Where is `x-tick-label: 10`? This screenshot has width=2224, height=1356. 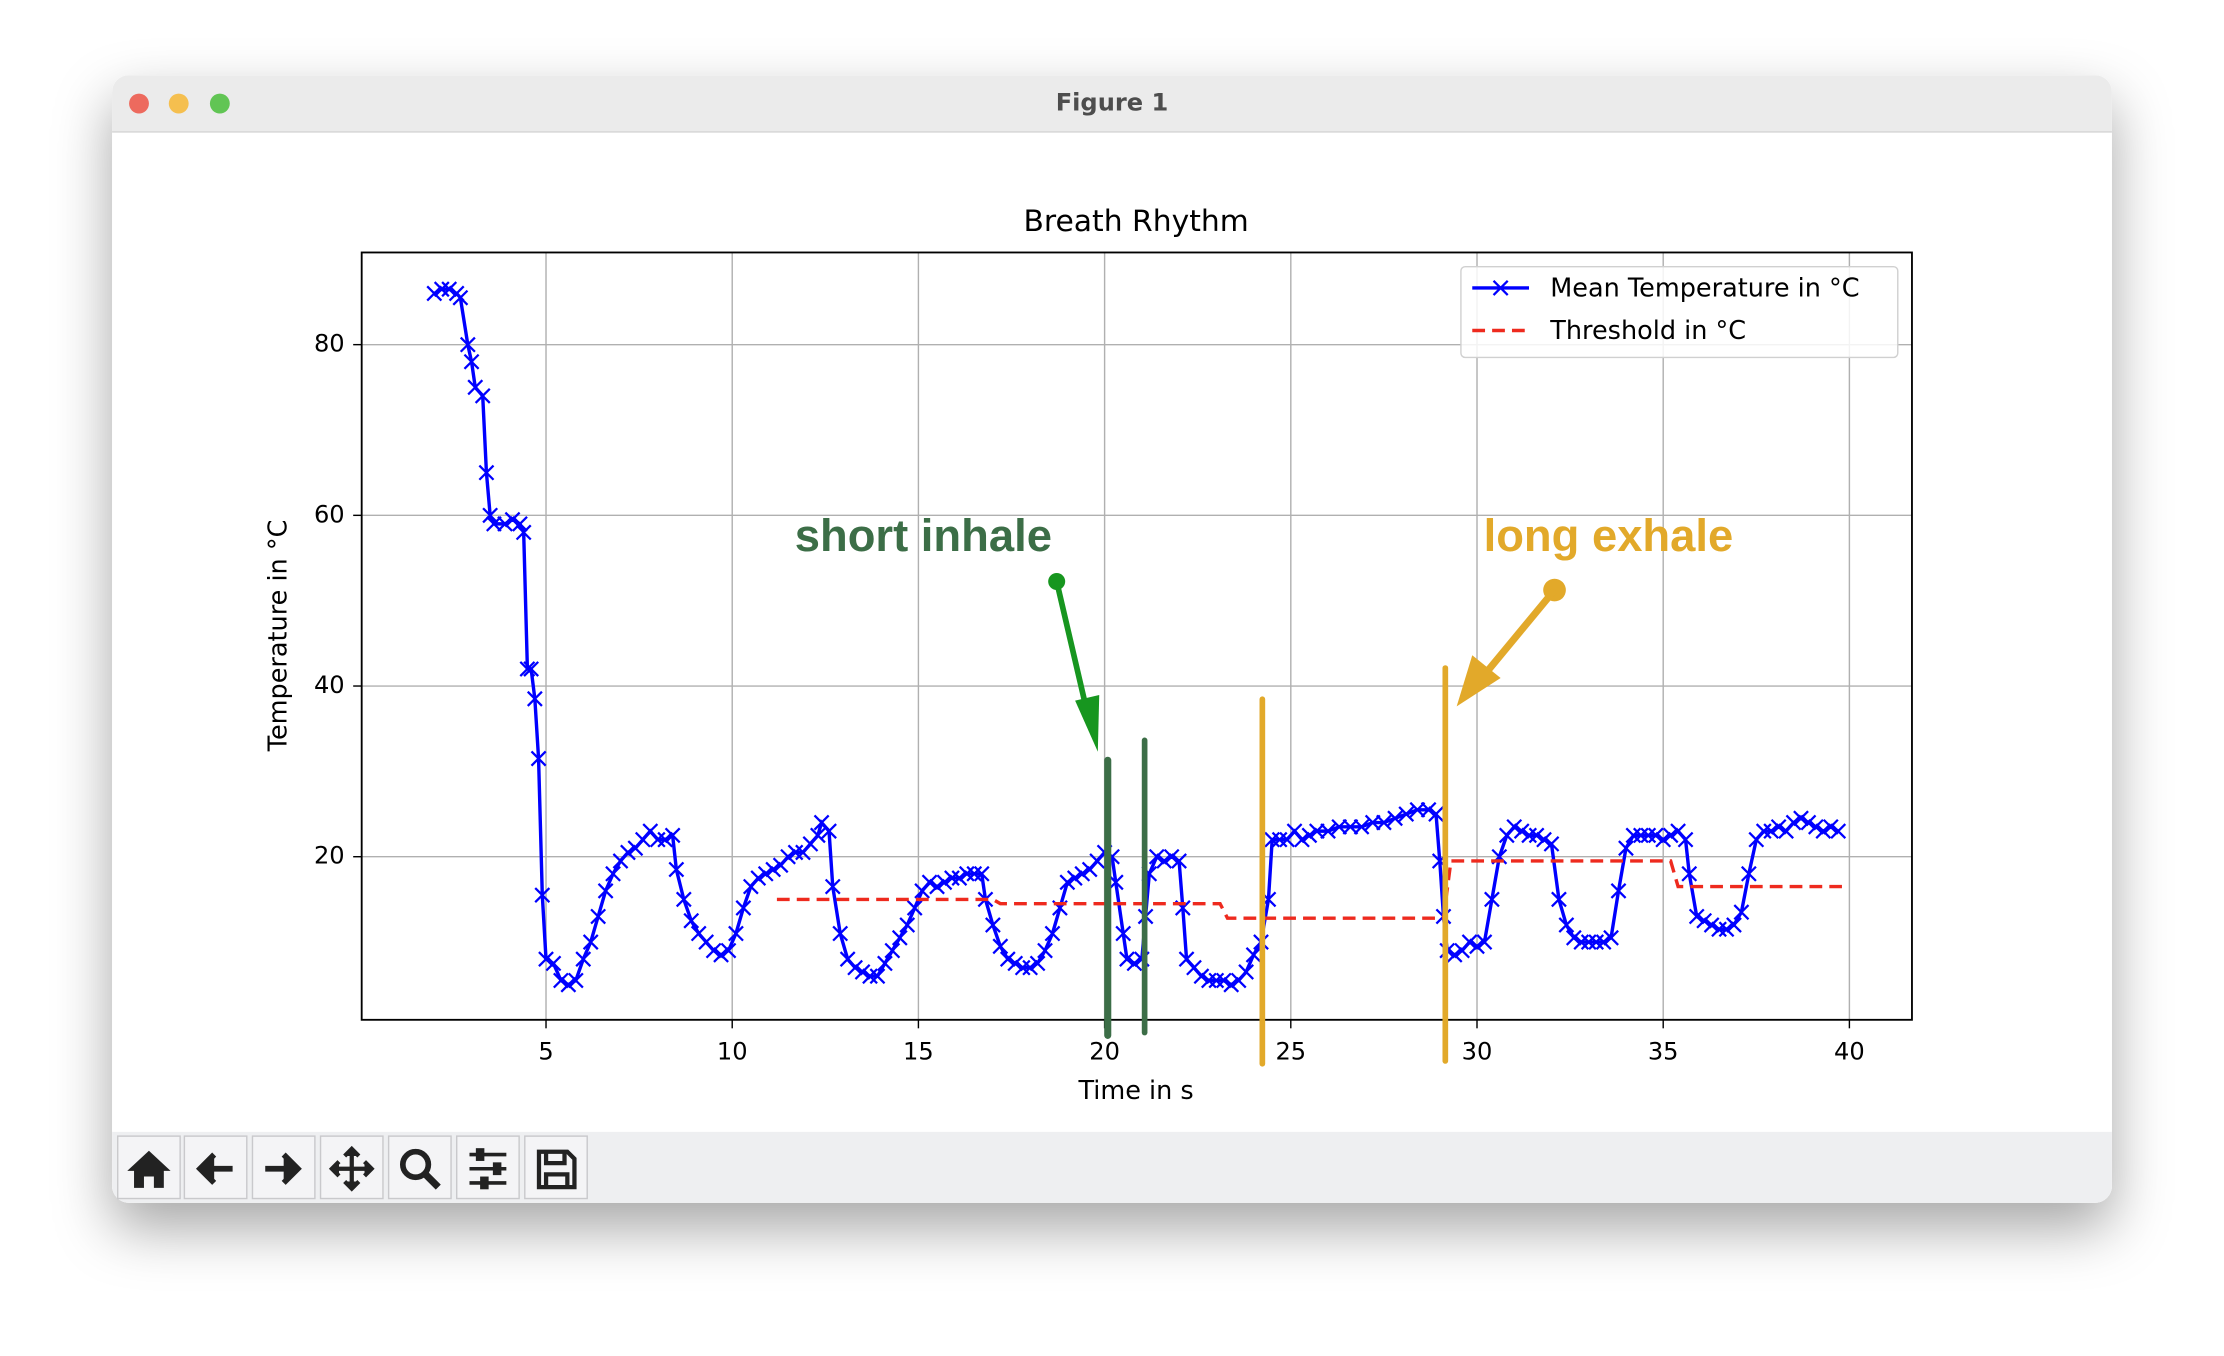 x-tick-label: 10 is located at coordinates (732, 1051).